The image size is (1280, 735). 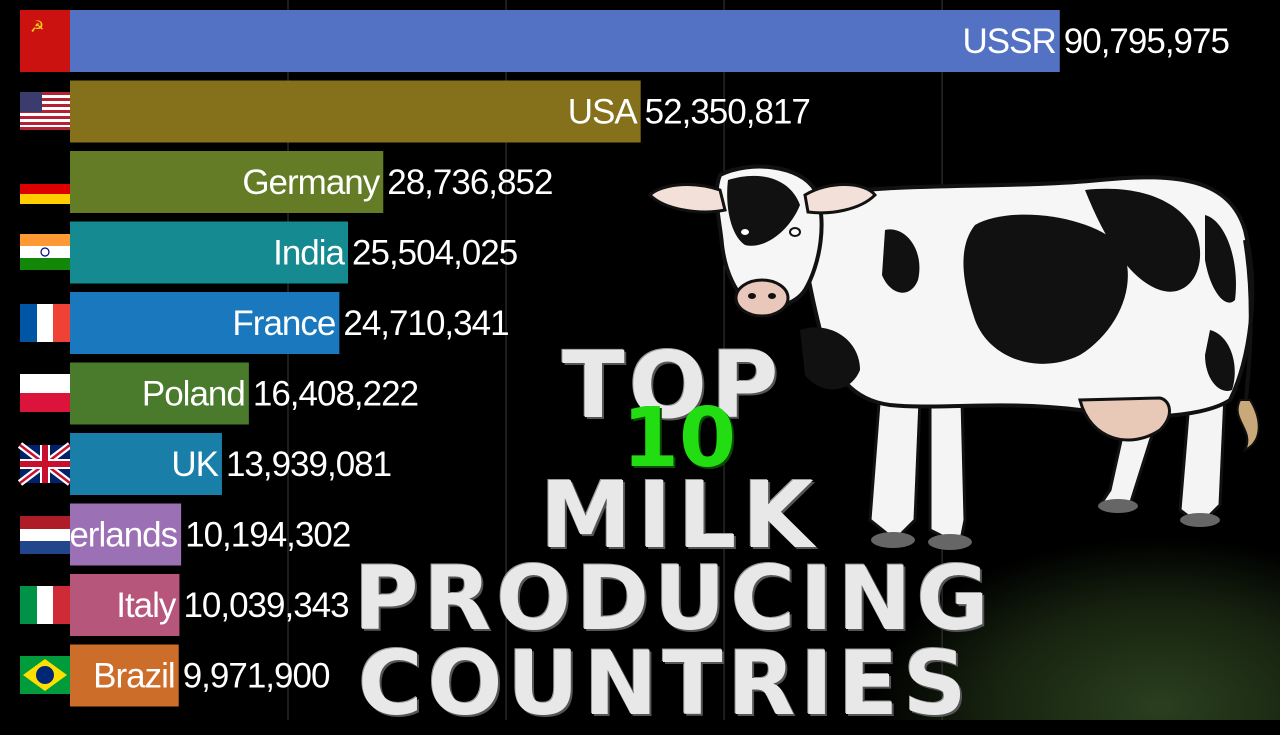 What do you see at coordinates (265, 605) in the screenshot?
I see `value-label: 10,039,343` at bounding box center [265, 605].